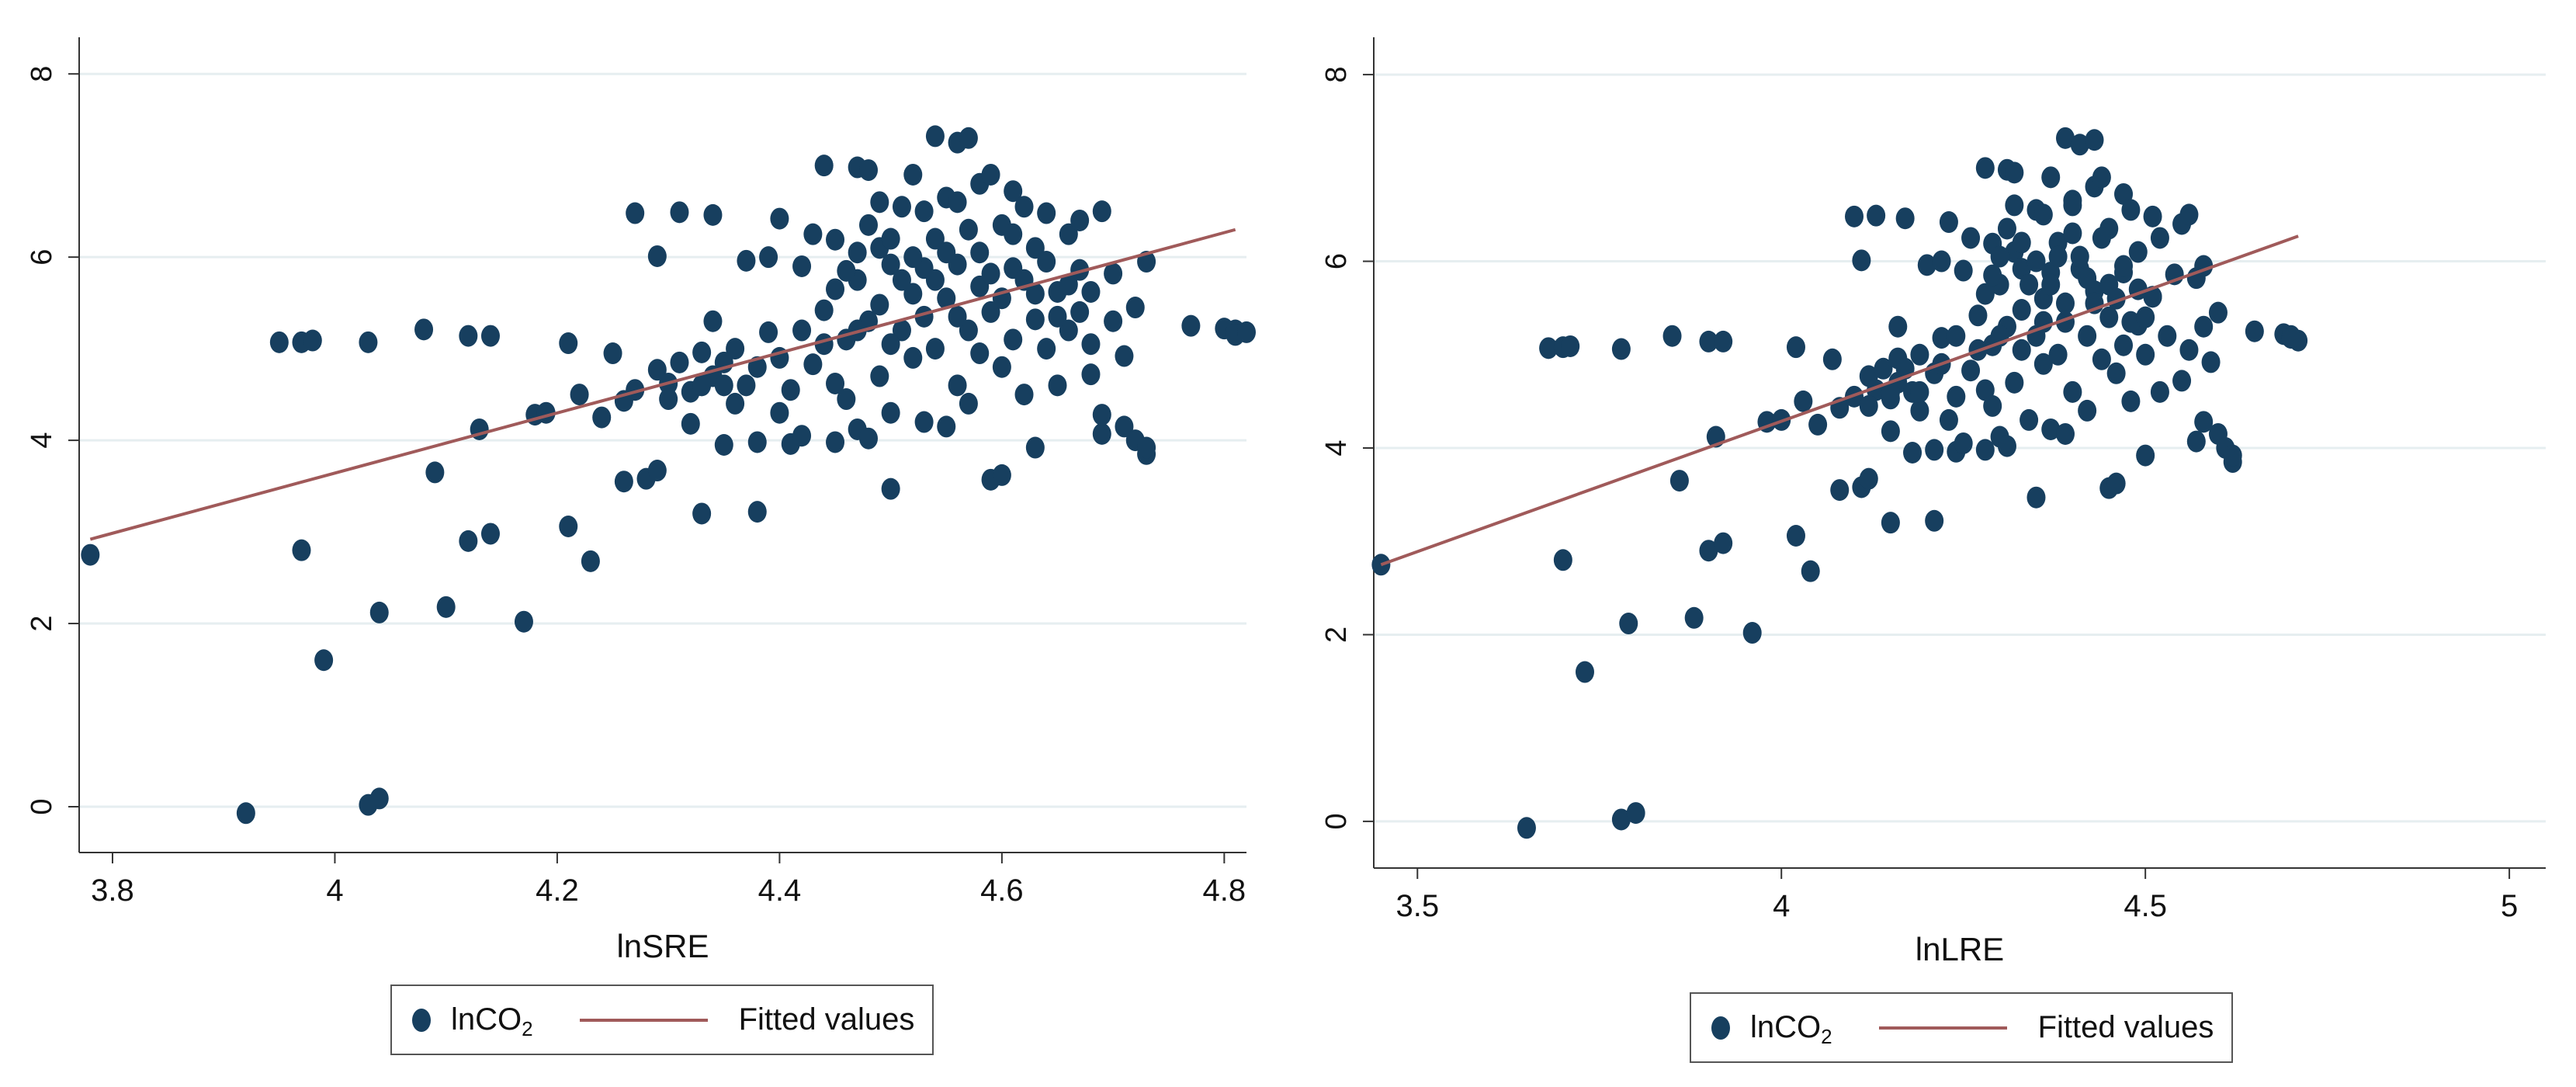 The height and width of the screenshot is (1087, 2576). Describe the element at coordinates (643, 1020) in the screenshot. I see `legend-line-icon` at that location.